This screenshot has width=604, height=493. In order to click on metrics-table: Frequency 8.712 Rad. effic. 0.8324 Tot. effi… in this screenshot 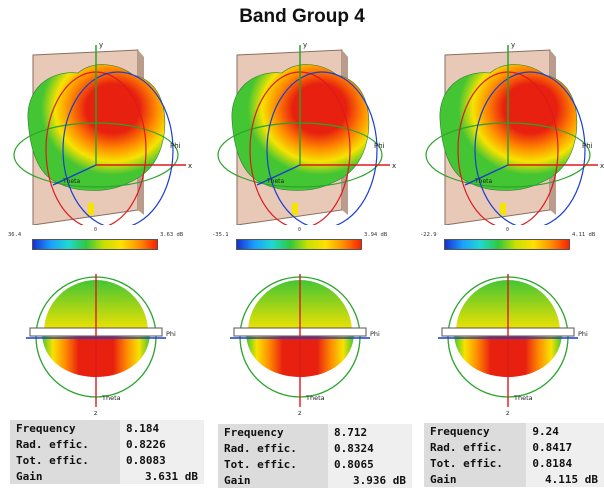, I will do `click(315, 456)`.